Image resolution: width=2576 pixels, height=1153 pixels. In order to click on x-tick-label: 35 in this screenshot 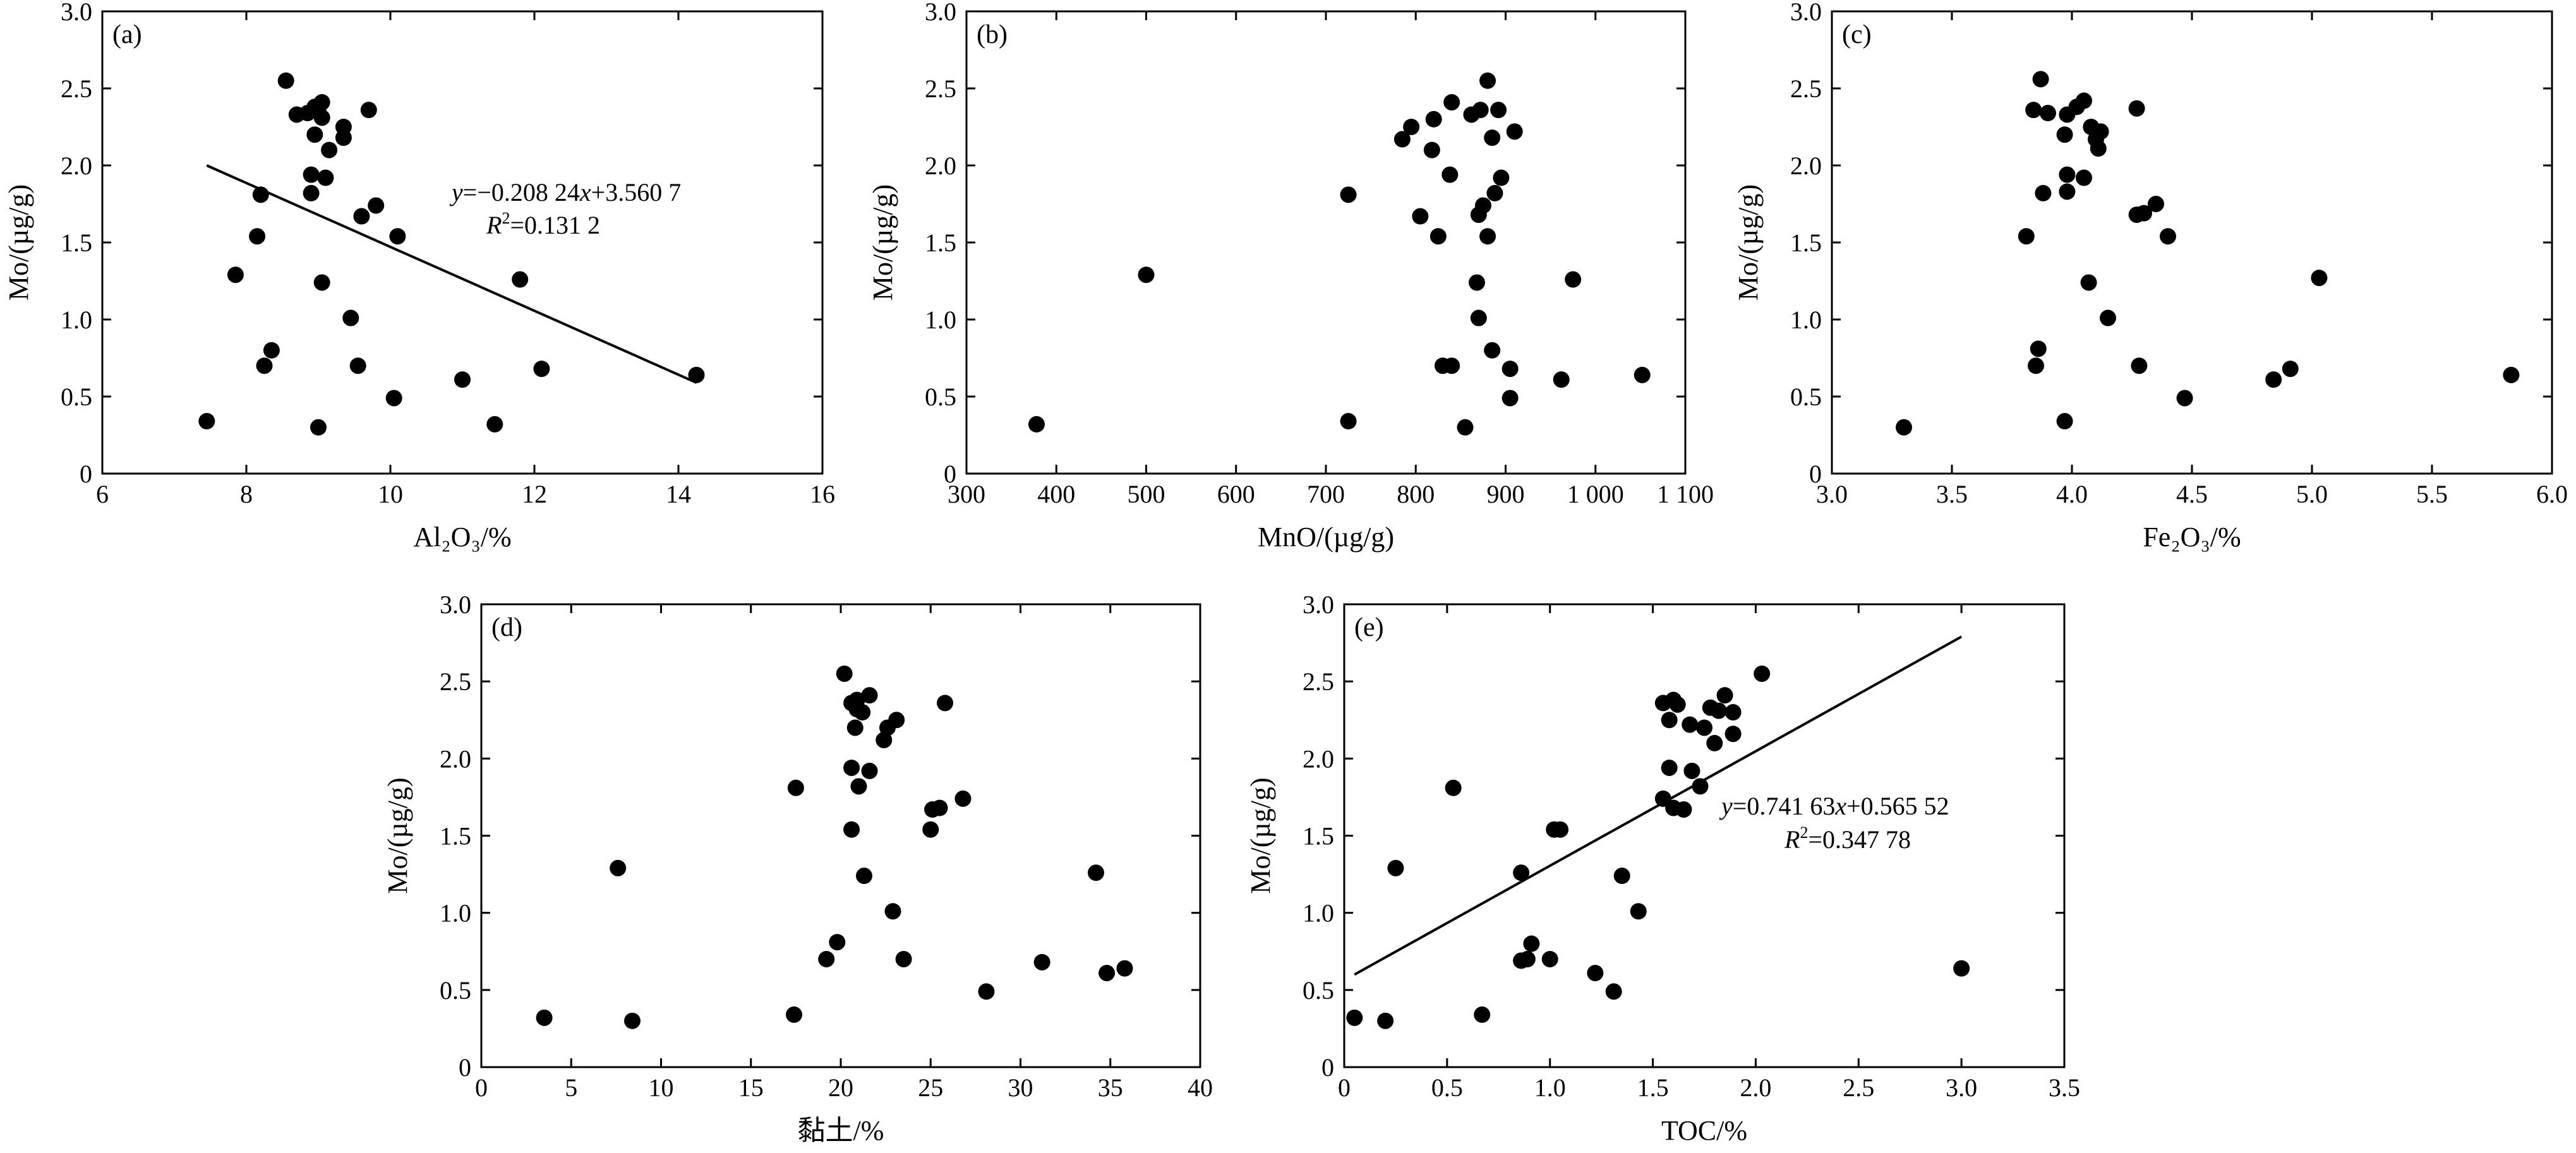, I will do `click(1110, 1087)`.